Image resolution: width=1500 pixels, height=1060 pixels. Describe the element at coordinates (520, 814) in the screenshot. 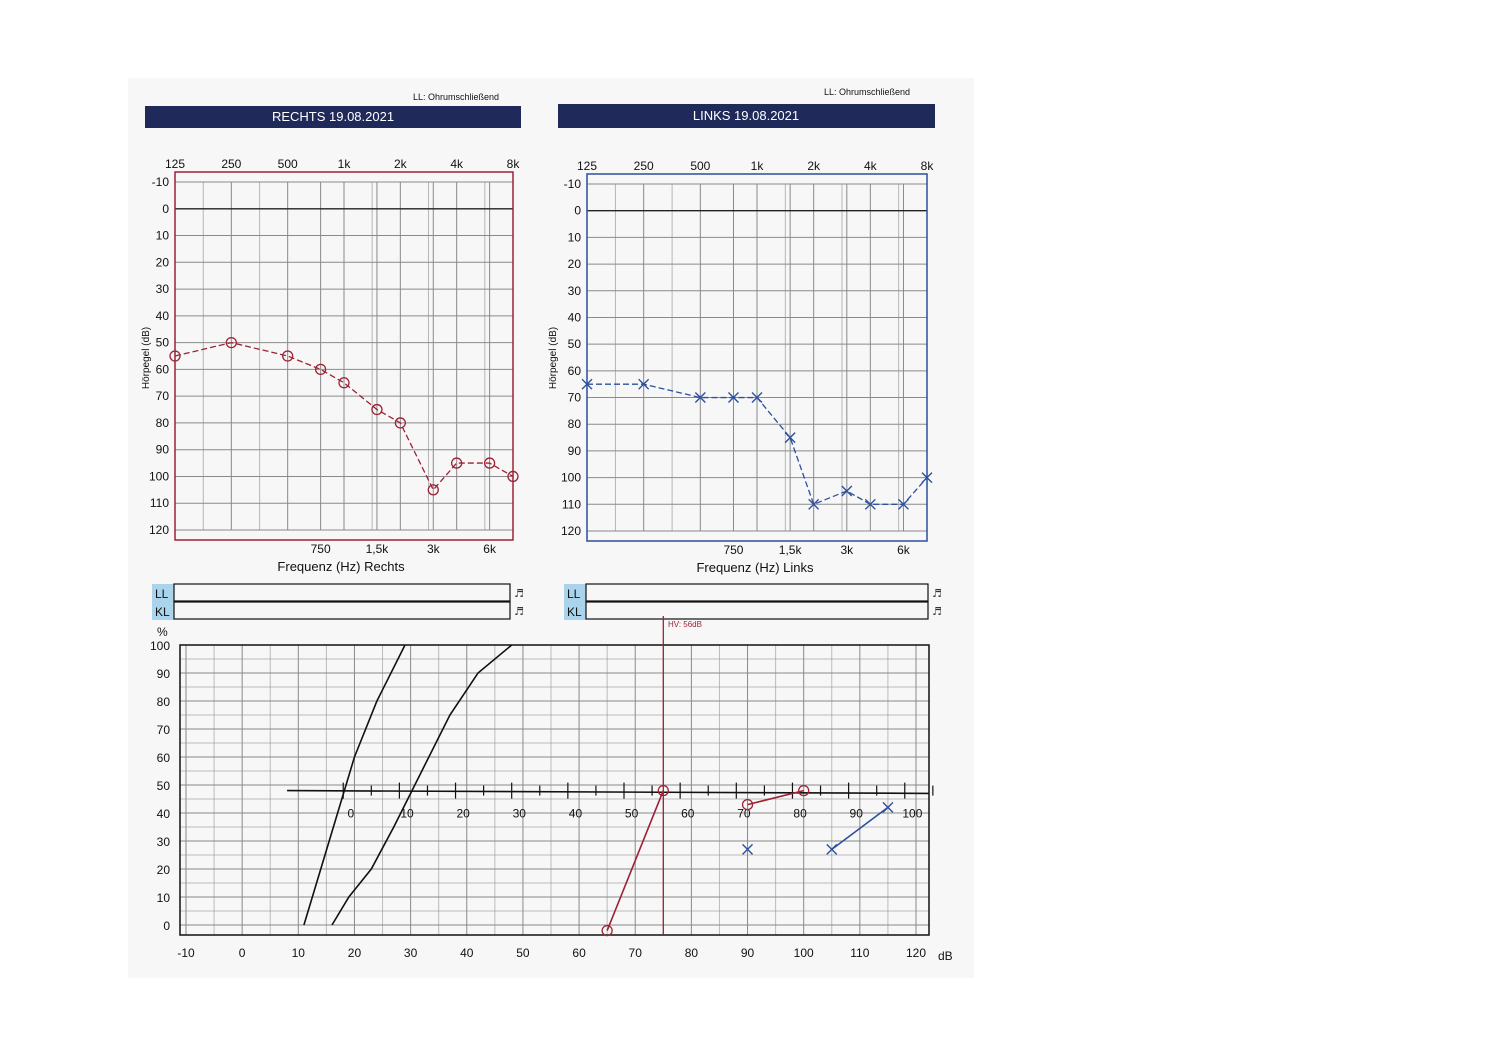

I see `inner-tick-30: 30` at that location.